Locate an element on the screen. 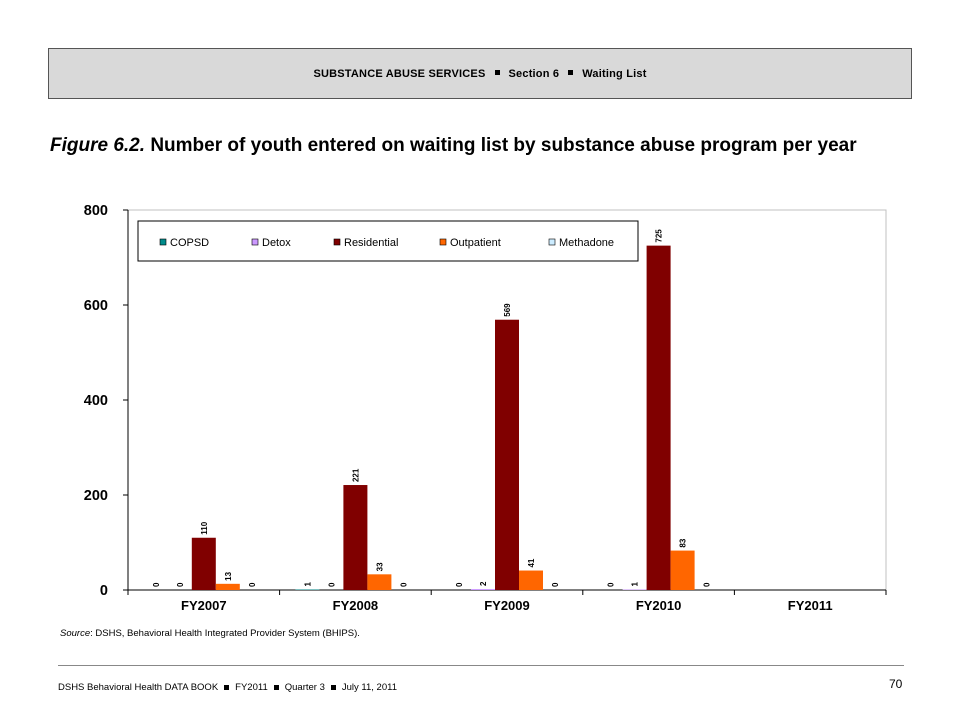  legend-swatch-residential is located at coordinates (337, 242).